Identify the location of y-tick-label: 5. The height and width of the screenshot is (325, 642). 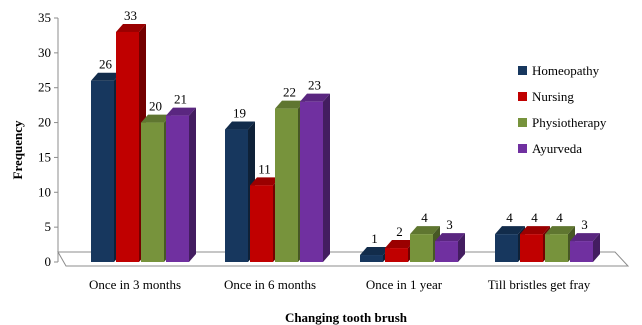
(48, 226).